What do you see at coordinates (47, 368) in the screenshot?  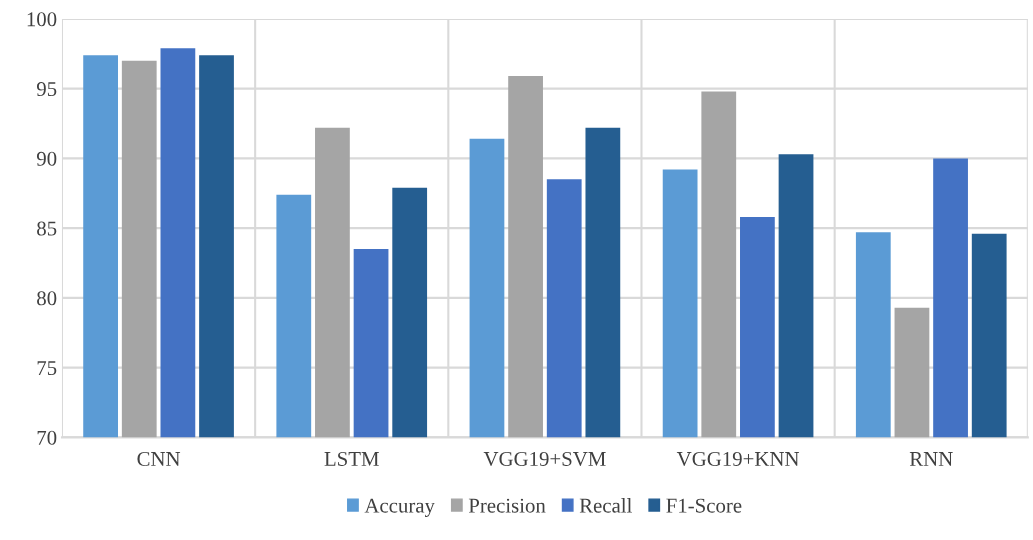 I see `y-tick-label: 75` at bounding box center [47, 368].